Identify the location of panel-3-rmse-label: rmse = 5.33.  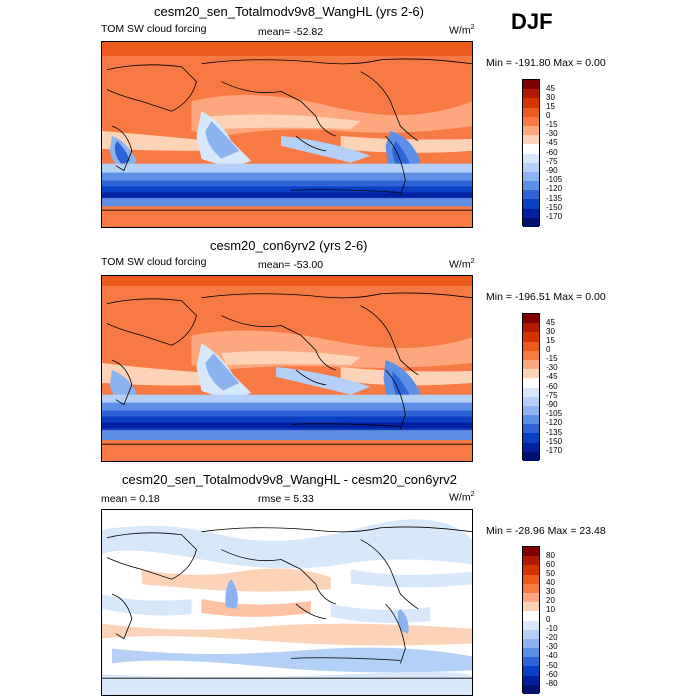
(286, 499).